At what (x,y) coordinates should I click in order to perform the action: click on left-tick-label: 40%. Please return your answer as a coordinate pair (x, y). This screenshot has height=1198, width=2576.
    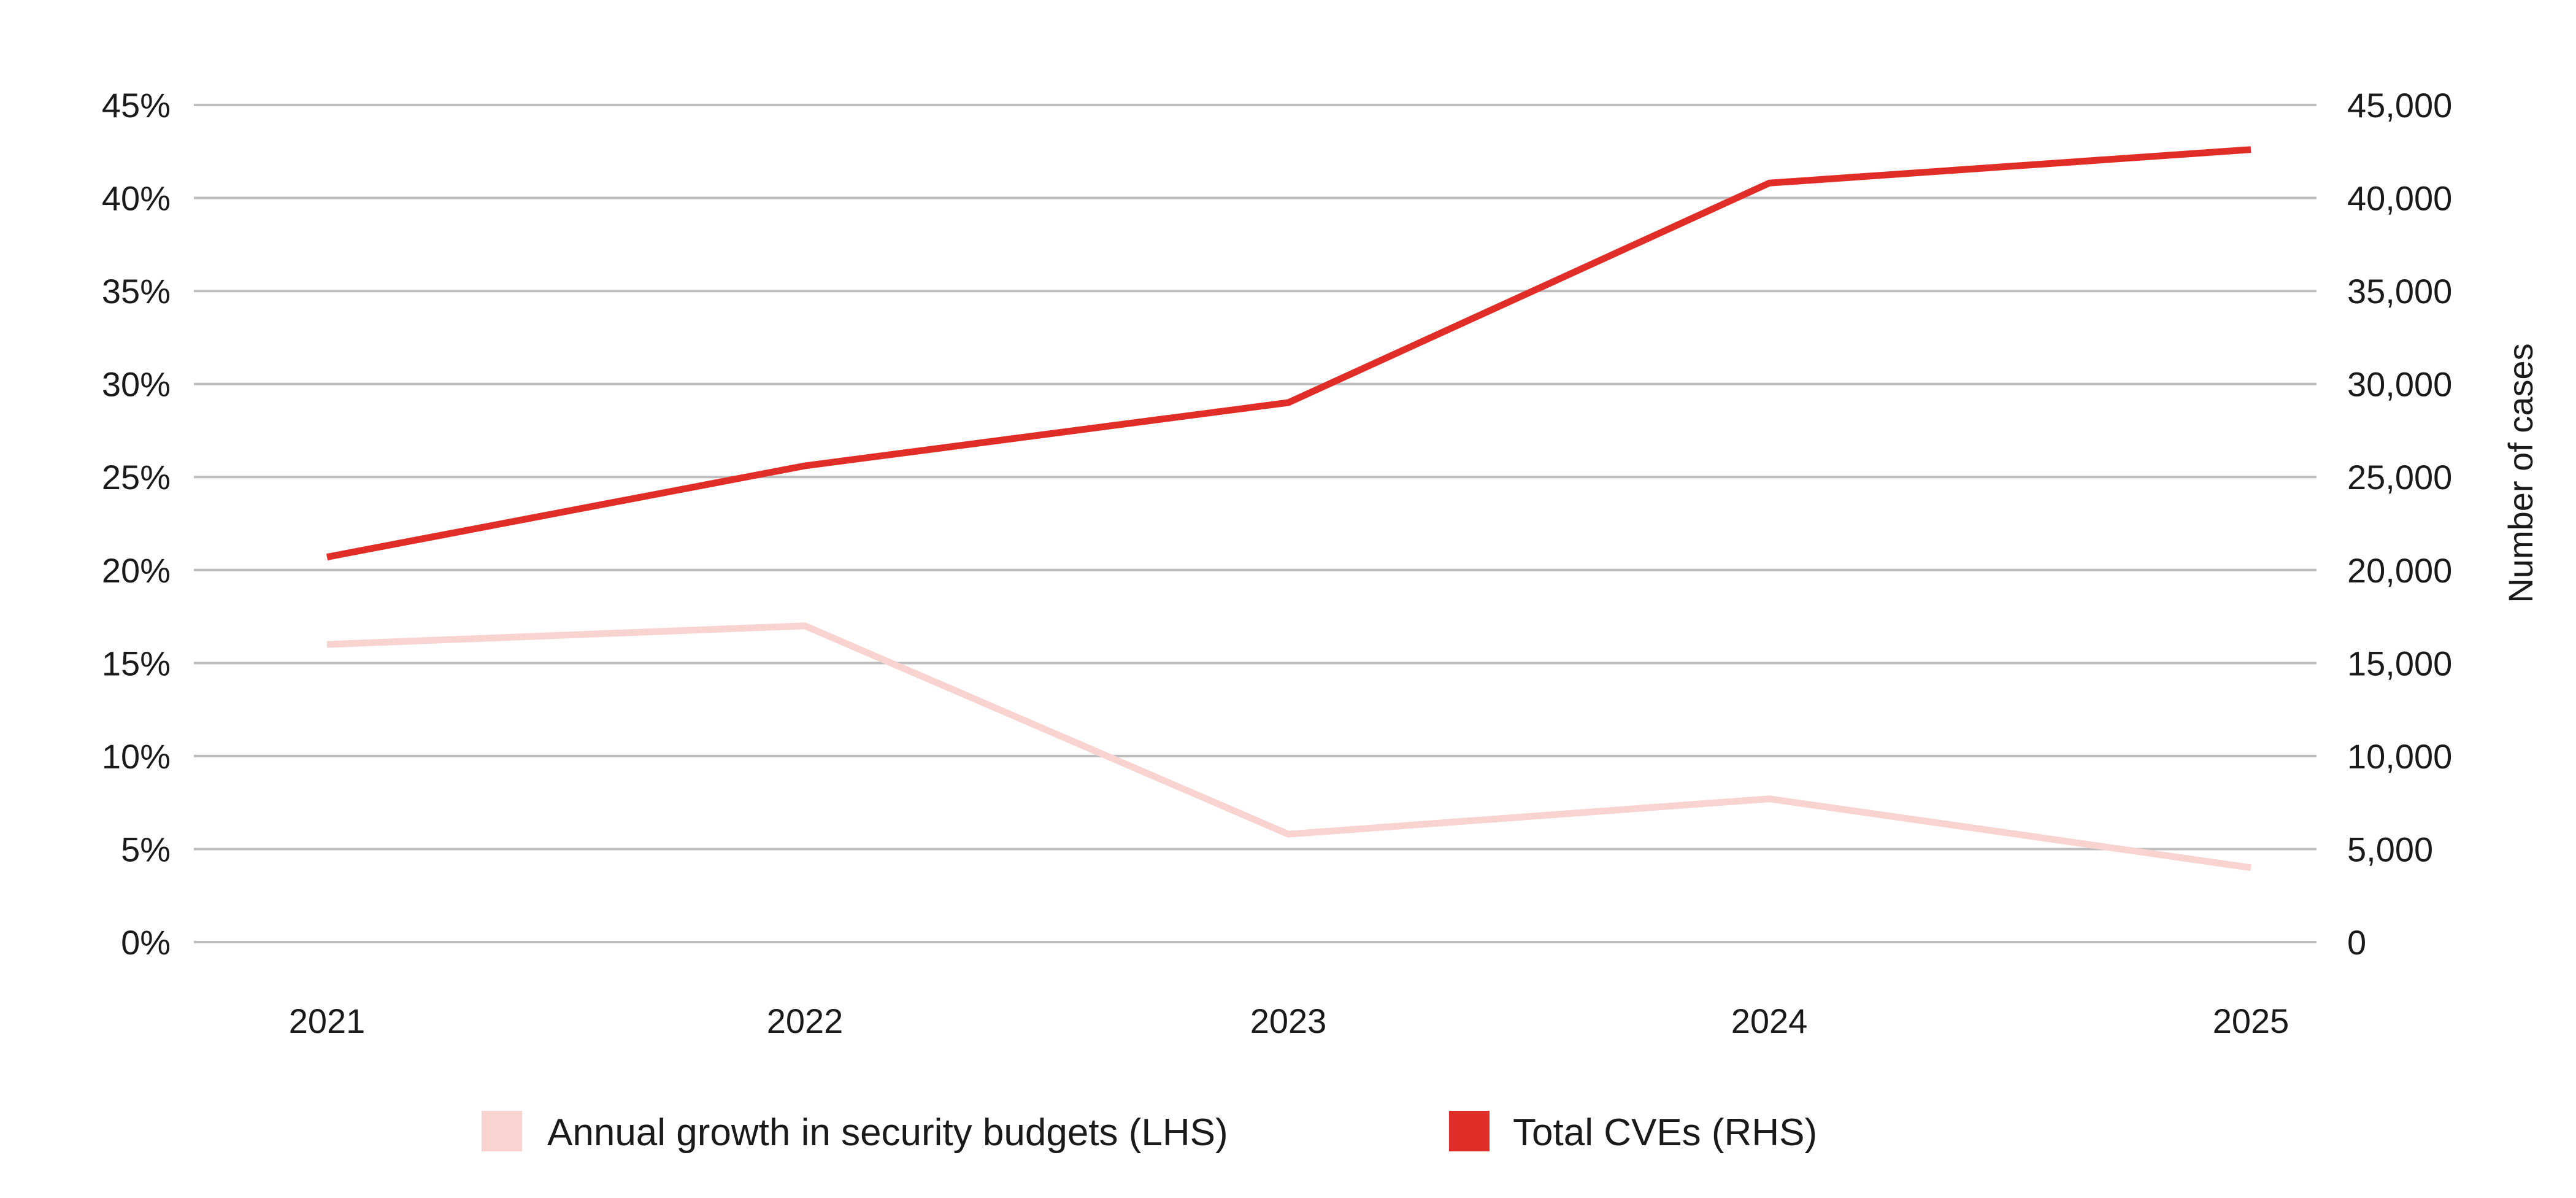
    Looking at the image, I should click on (136, 198).